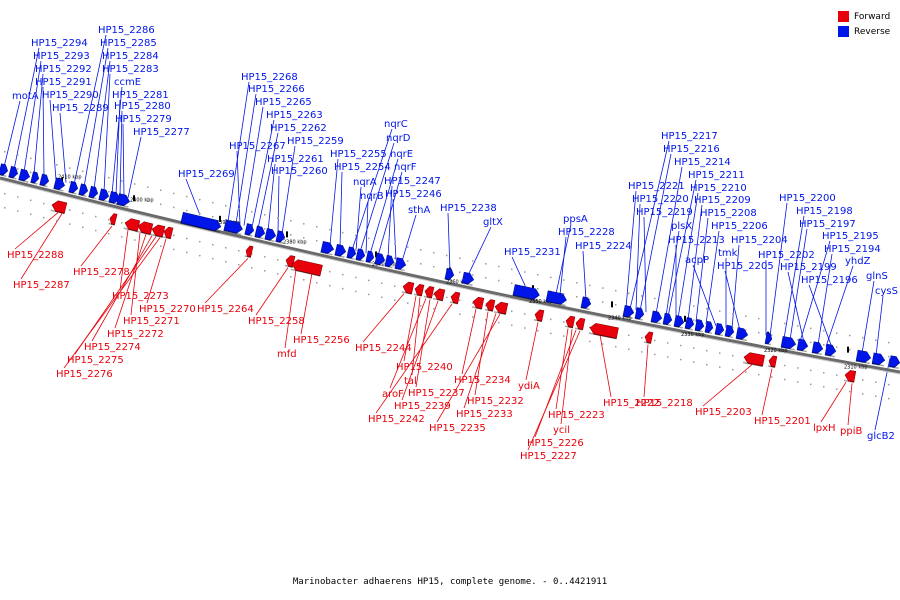 This screenshot has height=600, width=900. Describe the element at coordinates (745, 266) in the screenshot. I see `gene-label: HP15_2205` at that location.